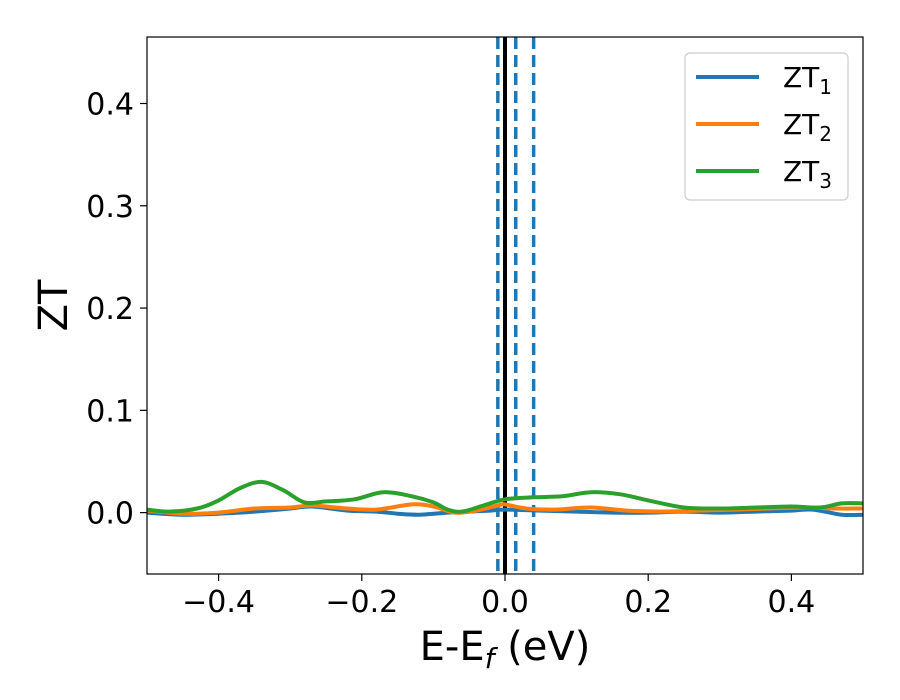 This screenshot has height=700, width=900. What do you see at coordinates (110, 411) in the screenshot?
I see `y-tick-label: 0.1` at bounding box center [110, 411].